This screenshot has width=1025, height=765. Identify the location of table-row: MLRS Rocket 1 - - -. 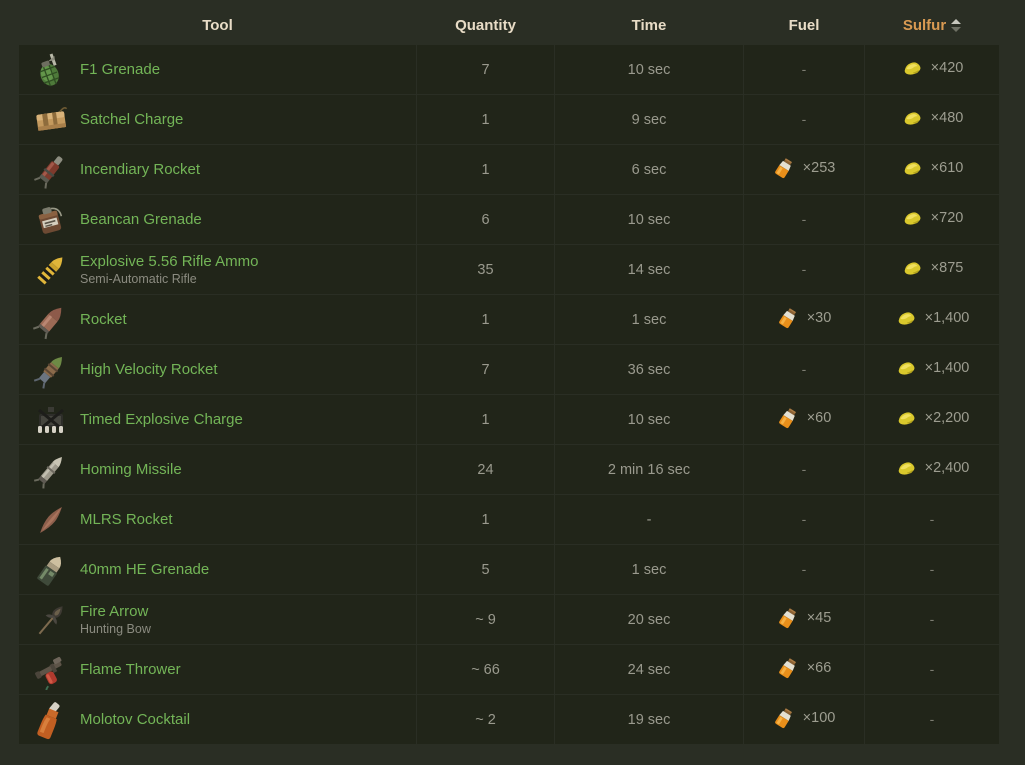
(509, 519).